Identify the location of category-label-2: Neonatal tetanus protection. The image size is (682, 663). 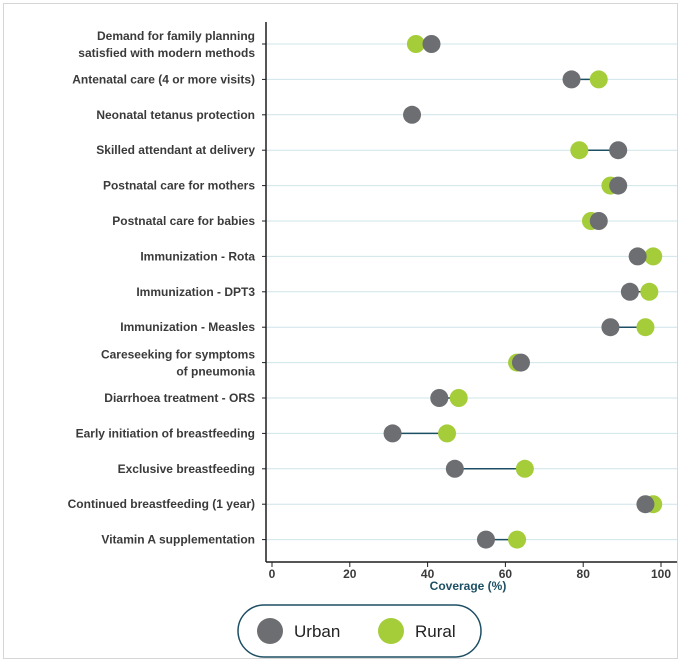
(175, 115).